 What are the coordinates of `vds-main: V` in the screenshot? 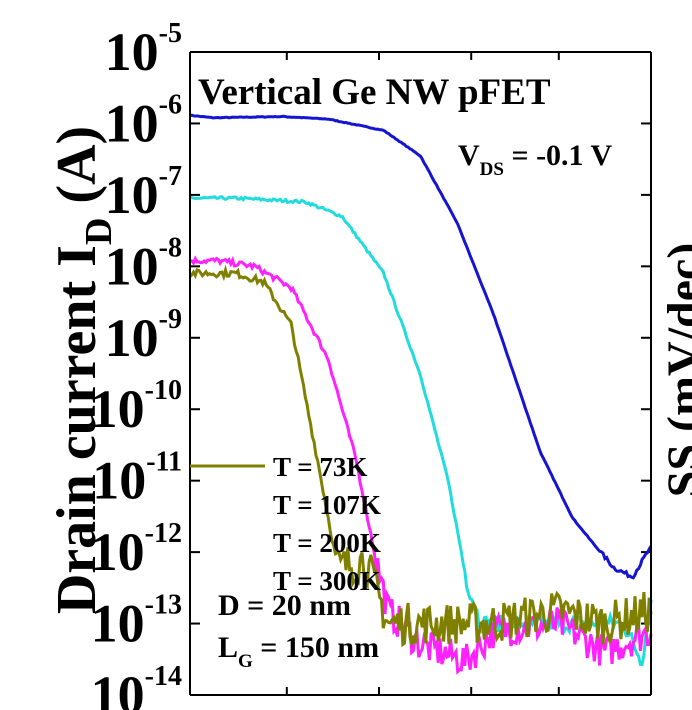 It's located at (469, 155).